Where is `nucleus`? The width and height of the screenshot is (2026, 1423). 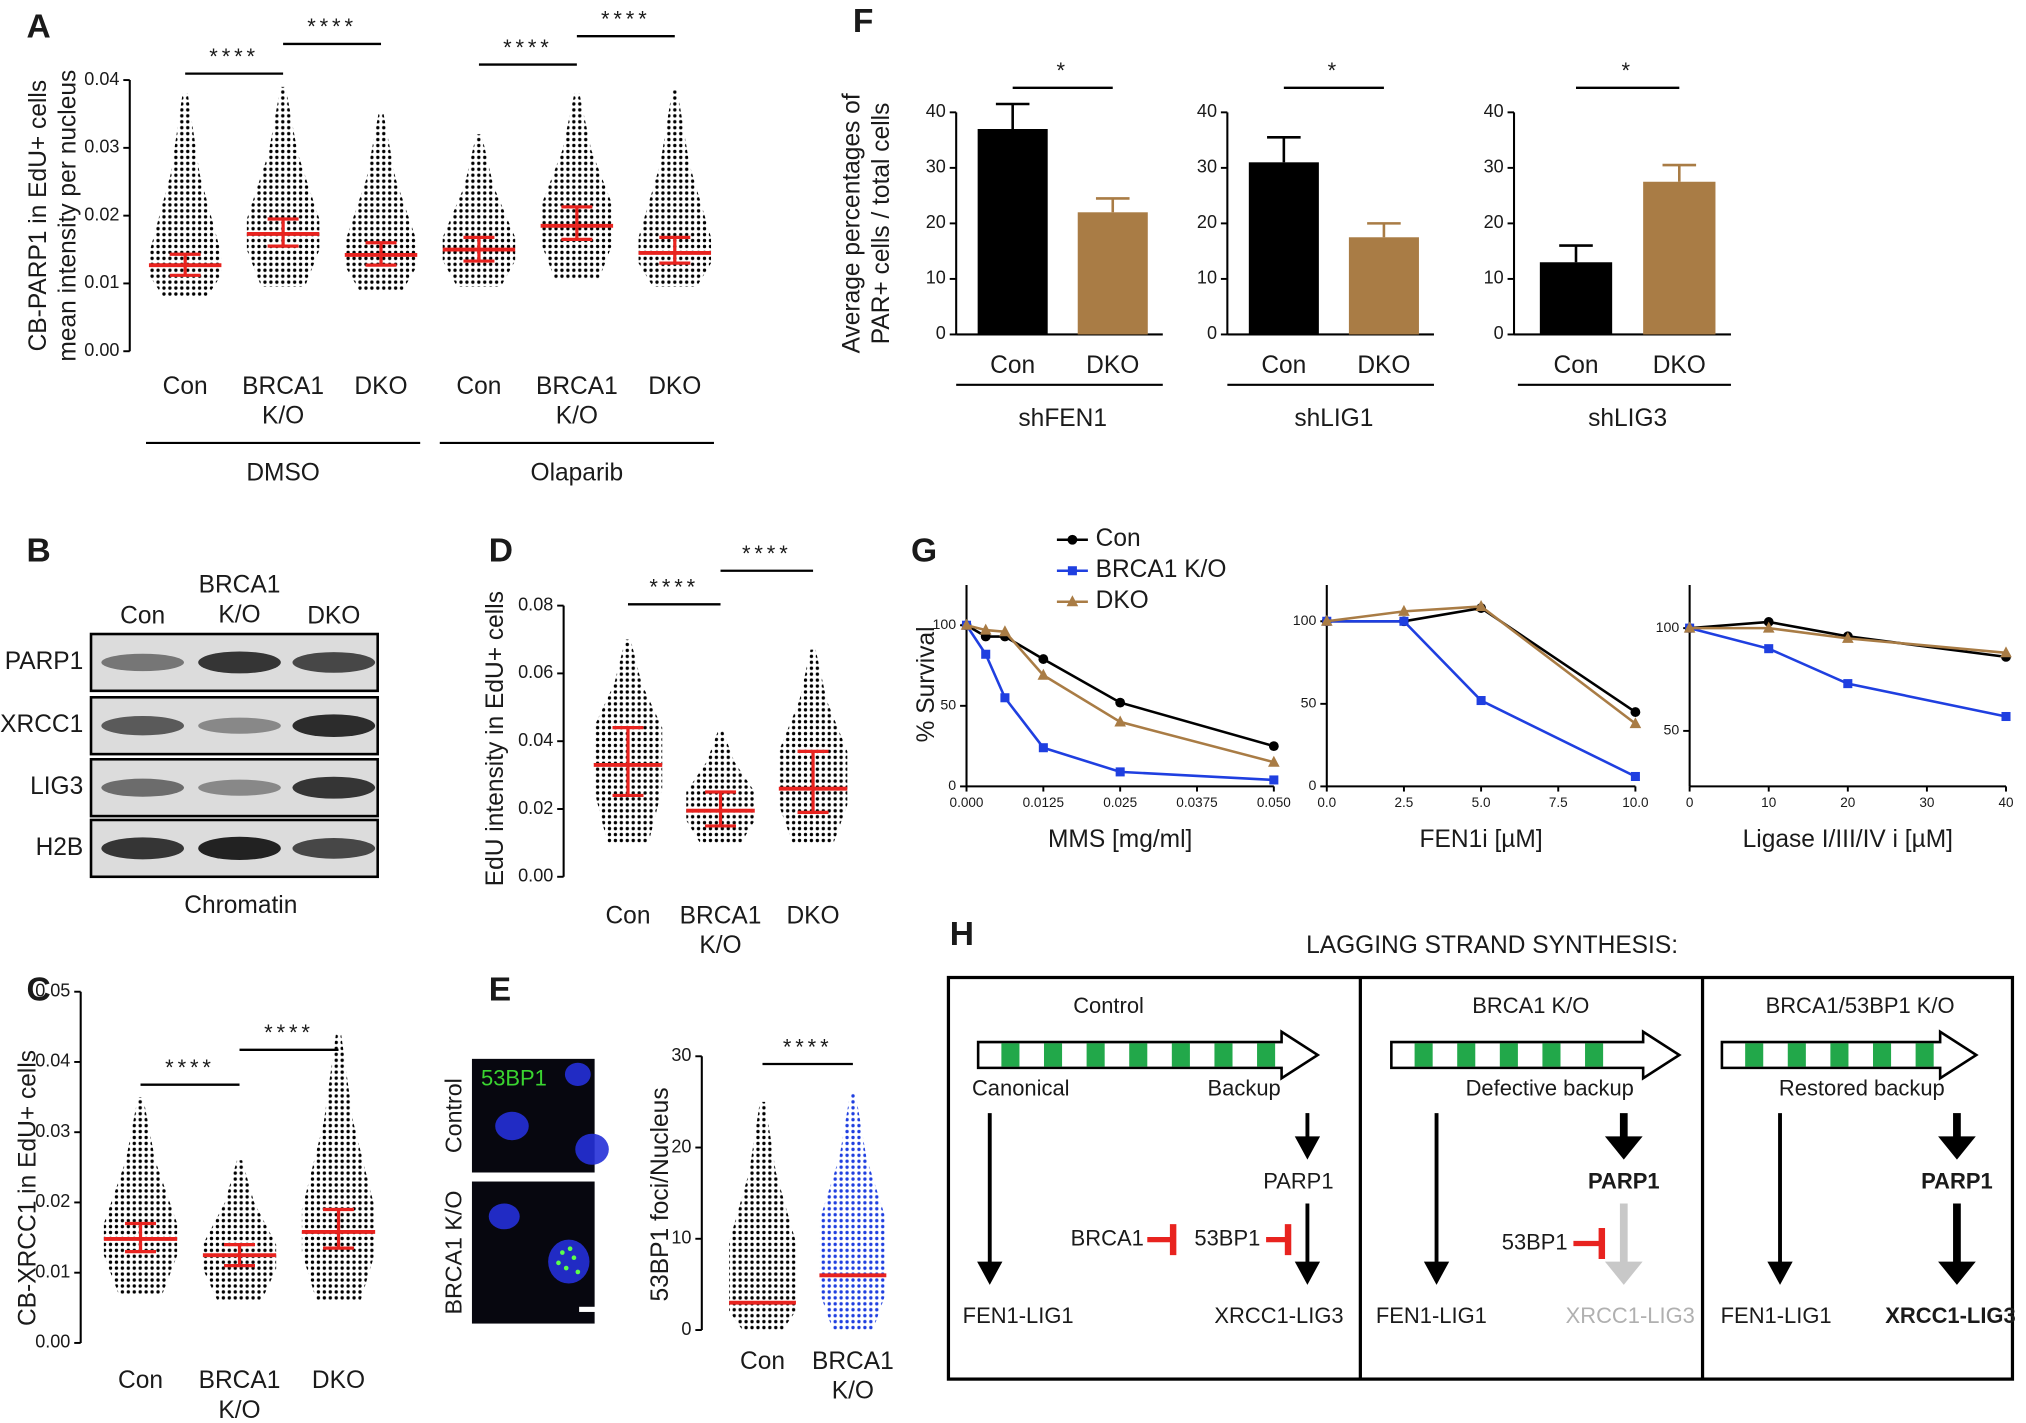
nucleus is located at coordinates (512, 1126).